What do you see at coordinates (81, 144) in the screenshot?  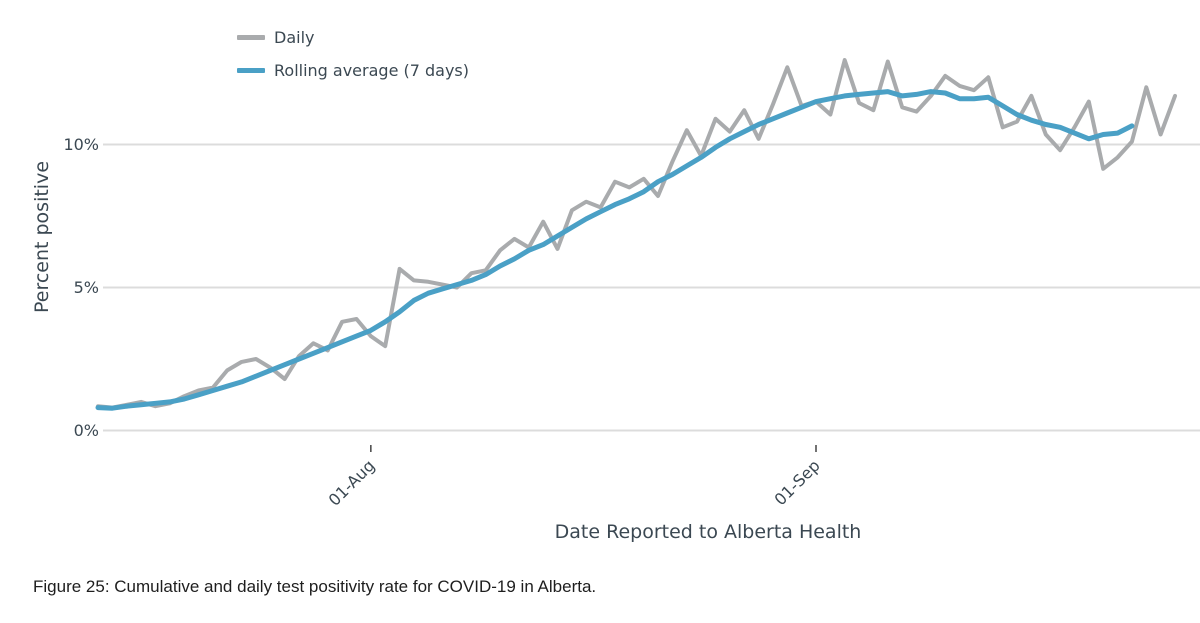 I see `y-tick-label-10: 10%` at bounding box center [81, 144].